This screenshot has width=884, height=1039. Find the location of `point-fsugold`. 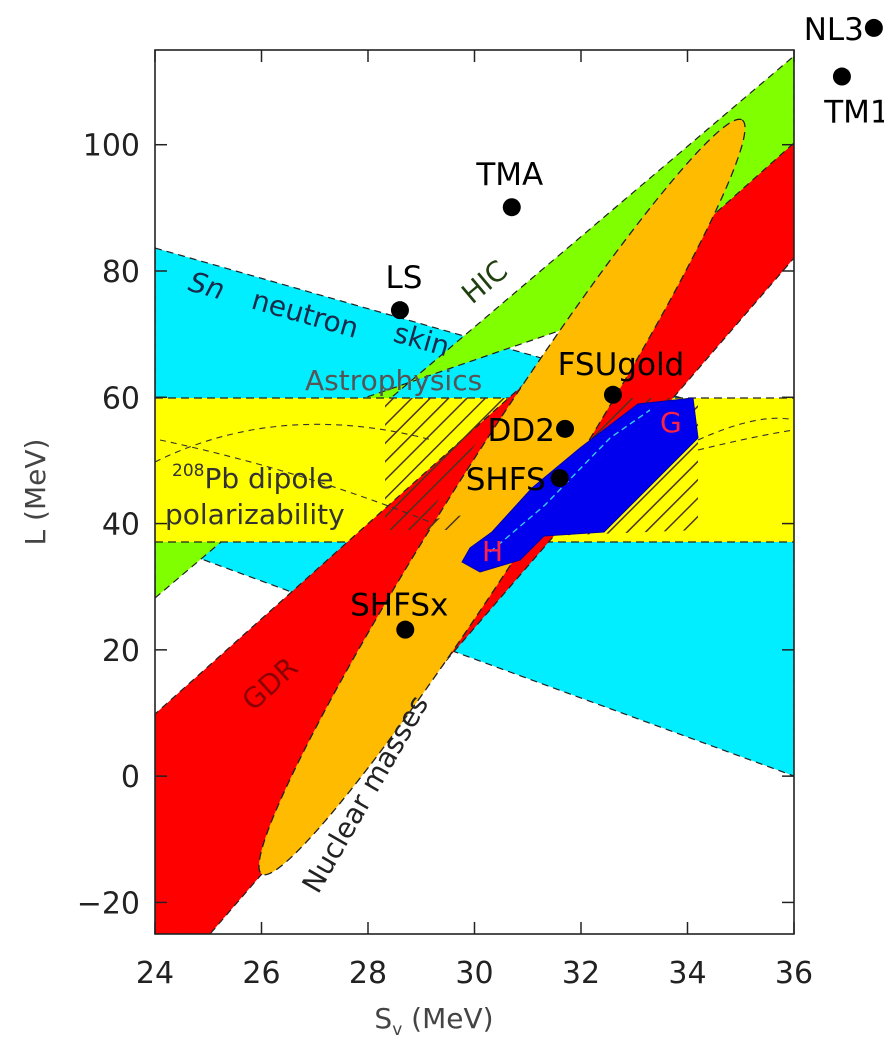

point-fsugold is located at coordinates (612, 394).